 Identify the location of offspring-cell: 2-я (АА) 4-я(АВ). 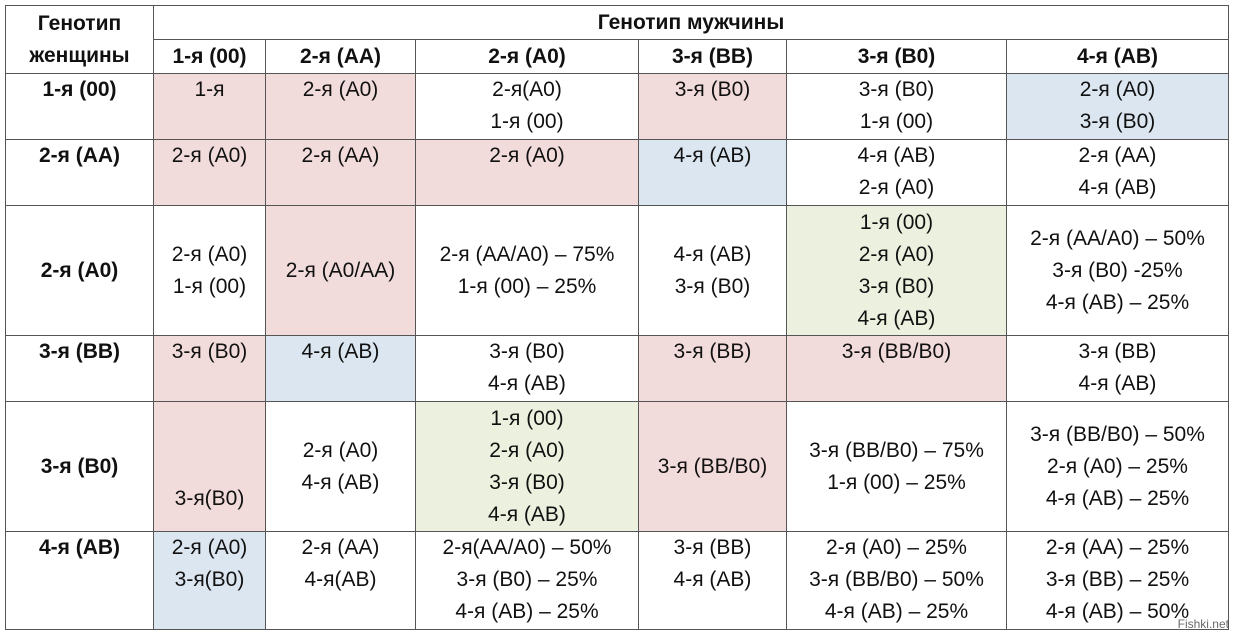
(340, 580).